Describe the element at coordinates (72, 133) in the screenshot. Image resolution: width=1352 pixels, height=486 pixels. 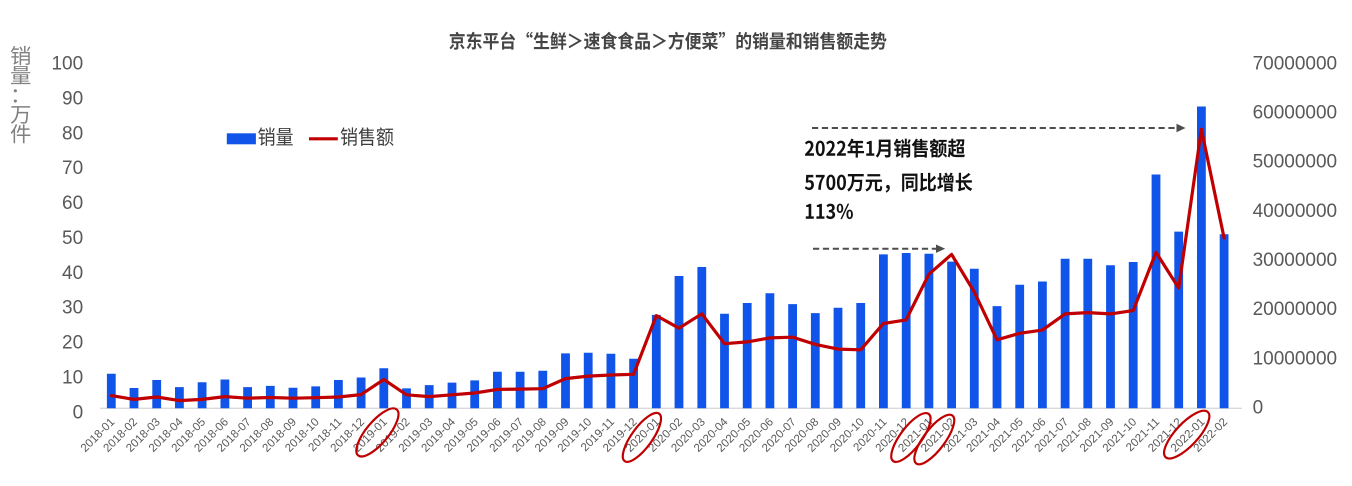
I see `svg-text: 80` at that location.